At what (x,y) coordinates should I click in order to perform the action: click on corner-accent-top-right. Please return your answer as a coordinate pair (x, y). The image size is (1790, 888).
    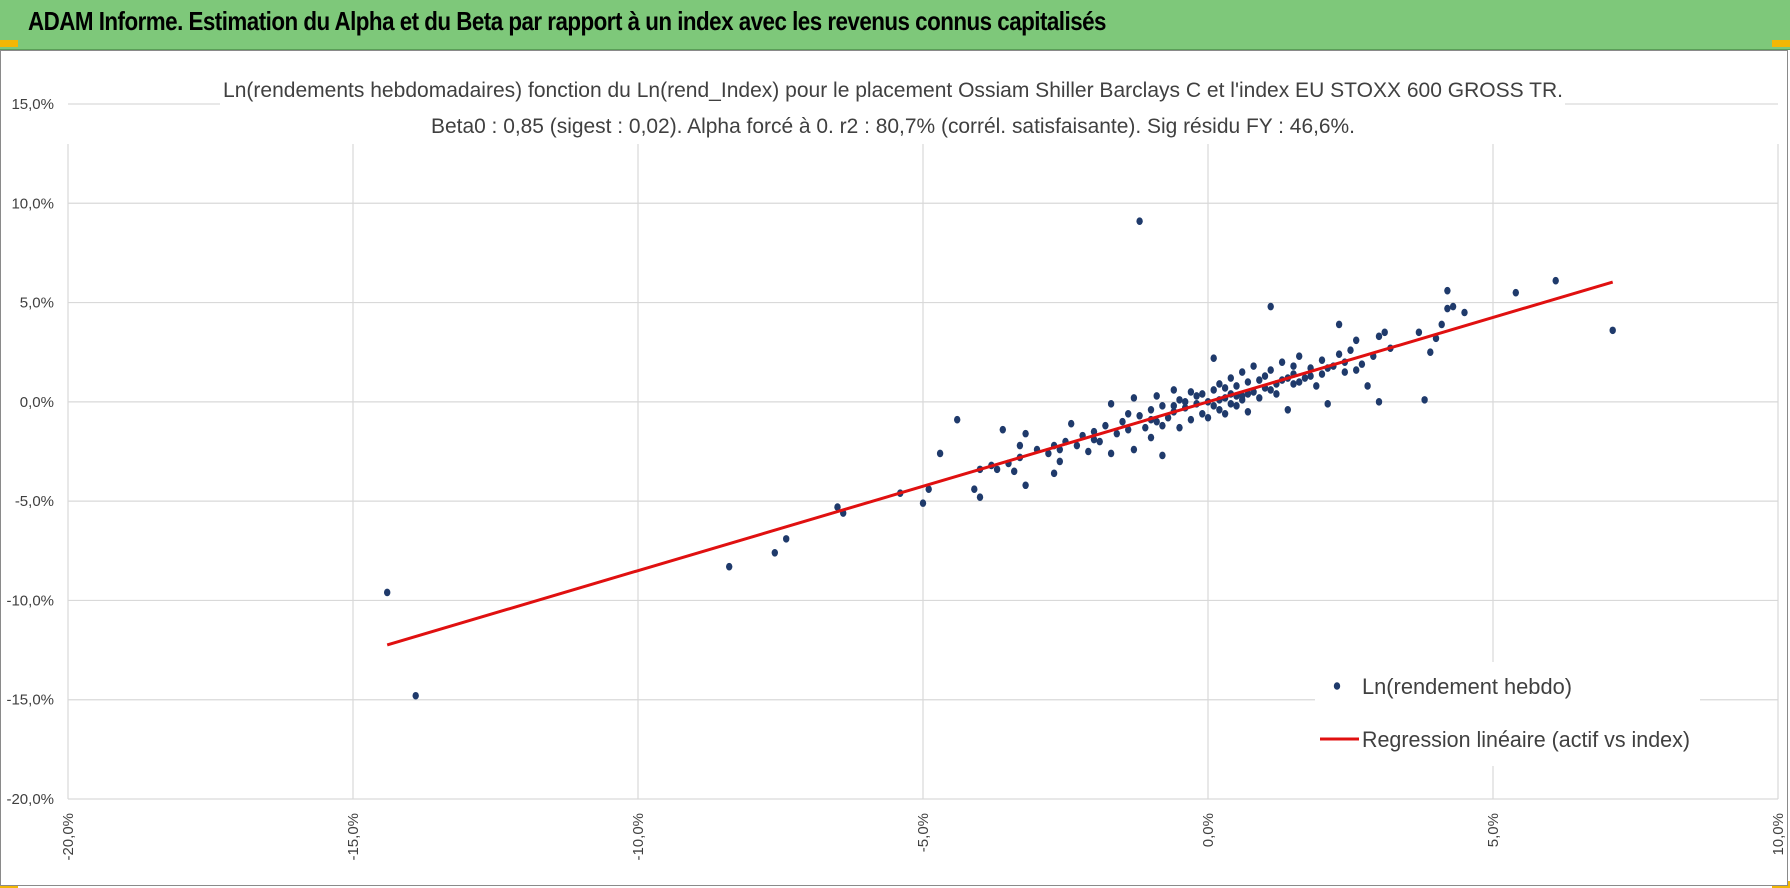
    Looking at the image, I should click on (1781, 43).